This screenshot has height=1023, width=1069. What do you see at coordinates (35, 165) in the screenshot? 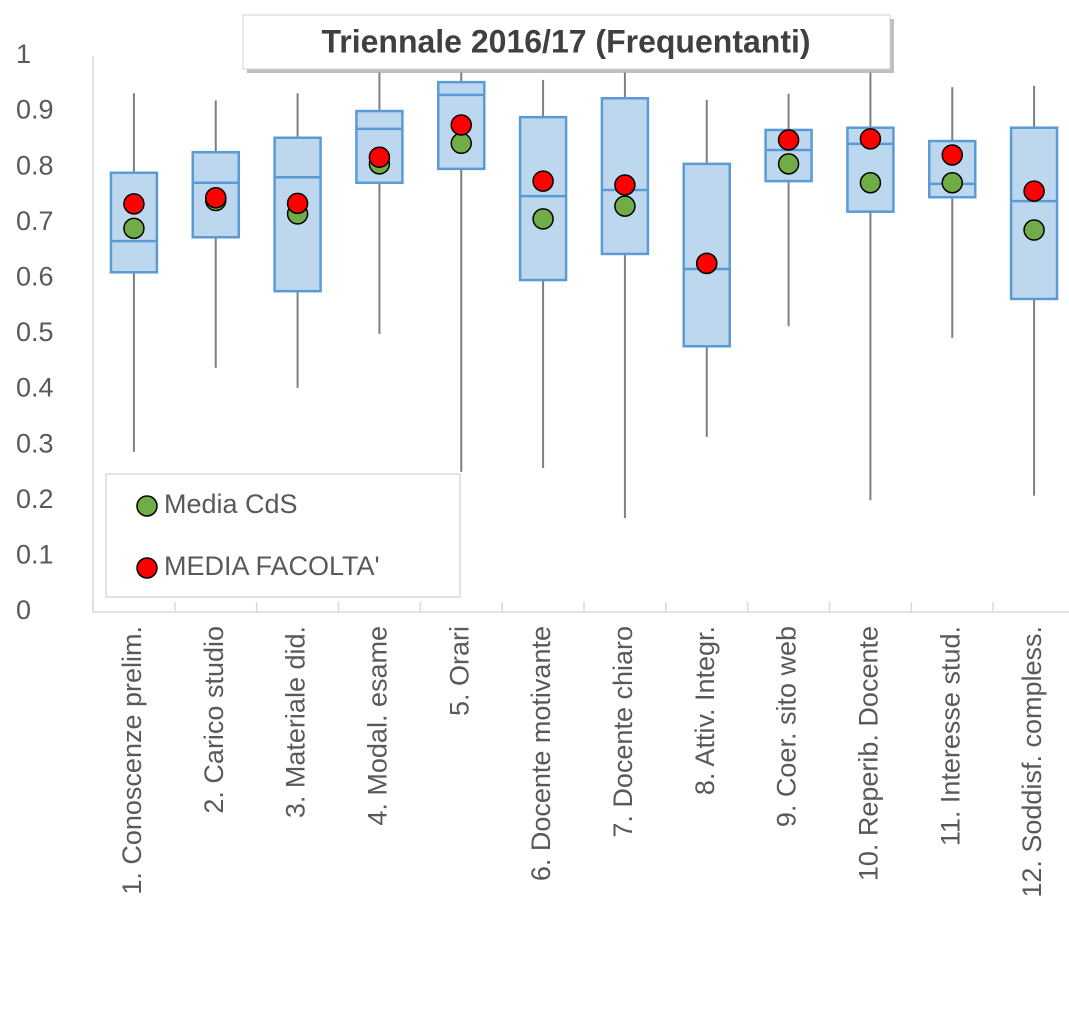
I see `y-tick-label: 0.8` at bounding box center [35, 165].